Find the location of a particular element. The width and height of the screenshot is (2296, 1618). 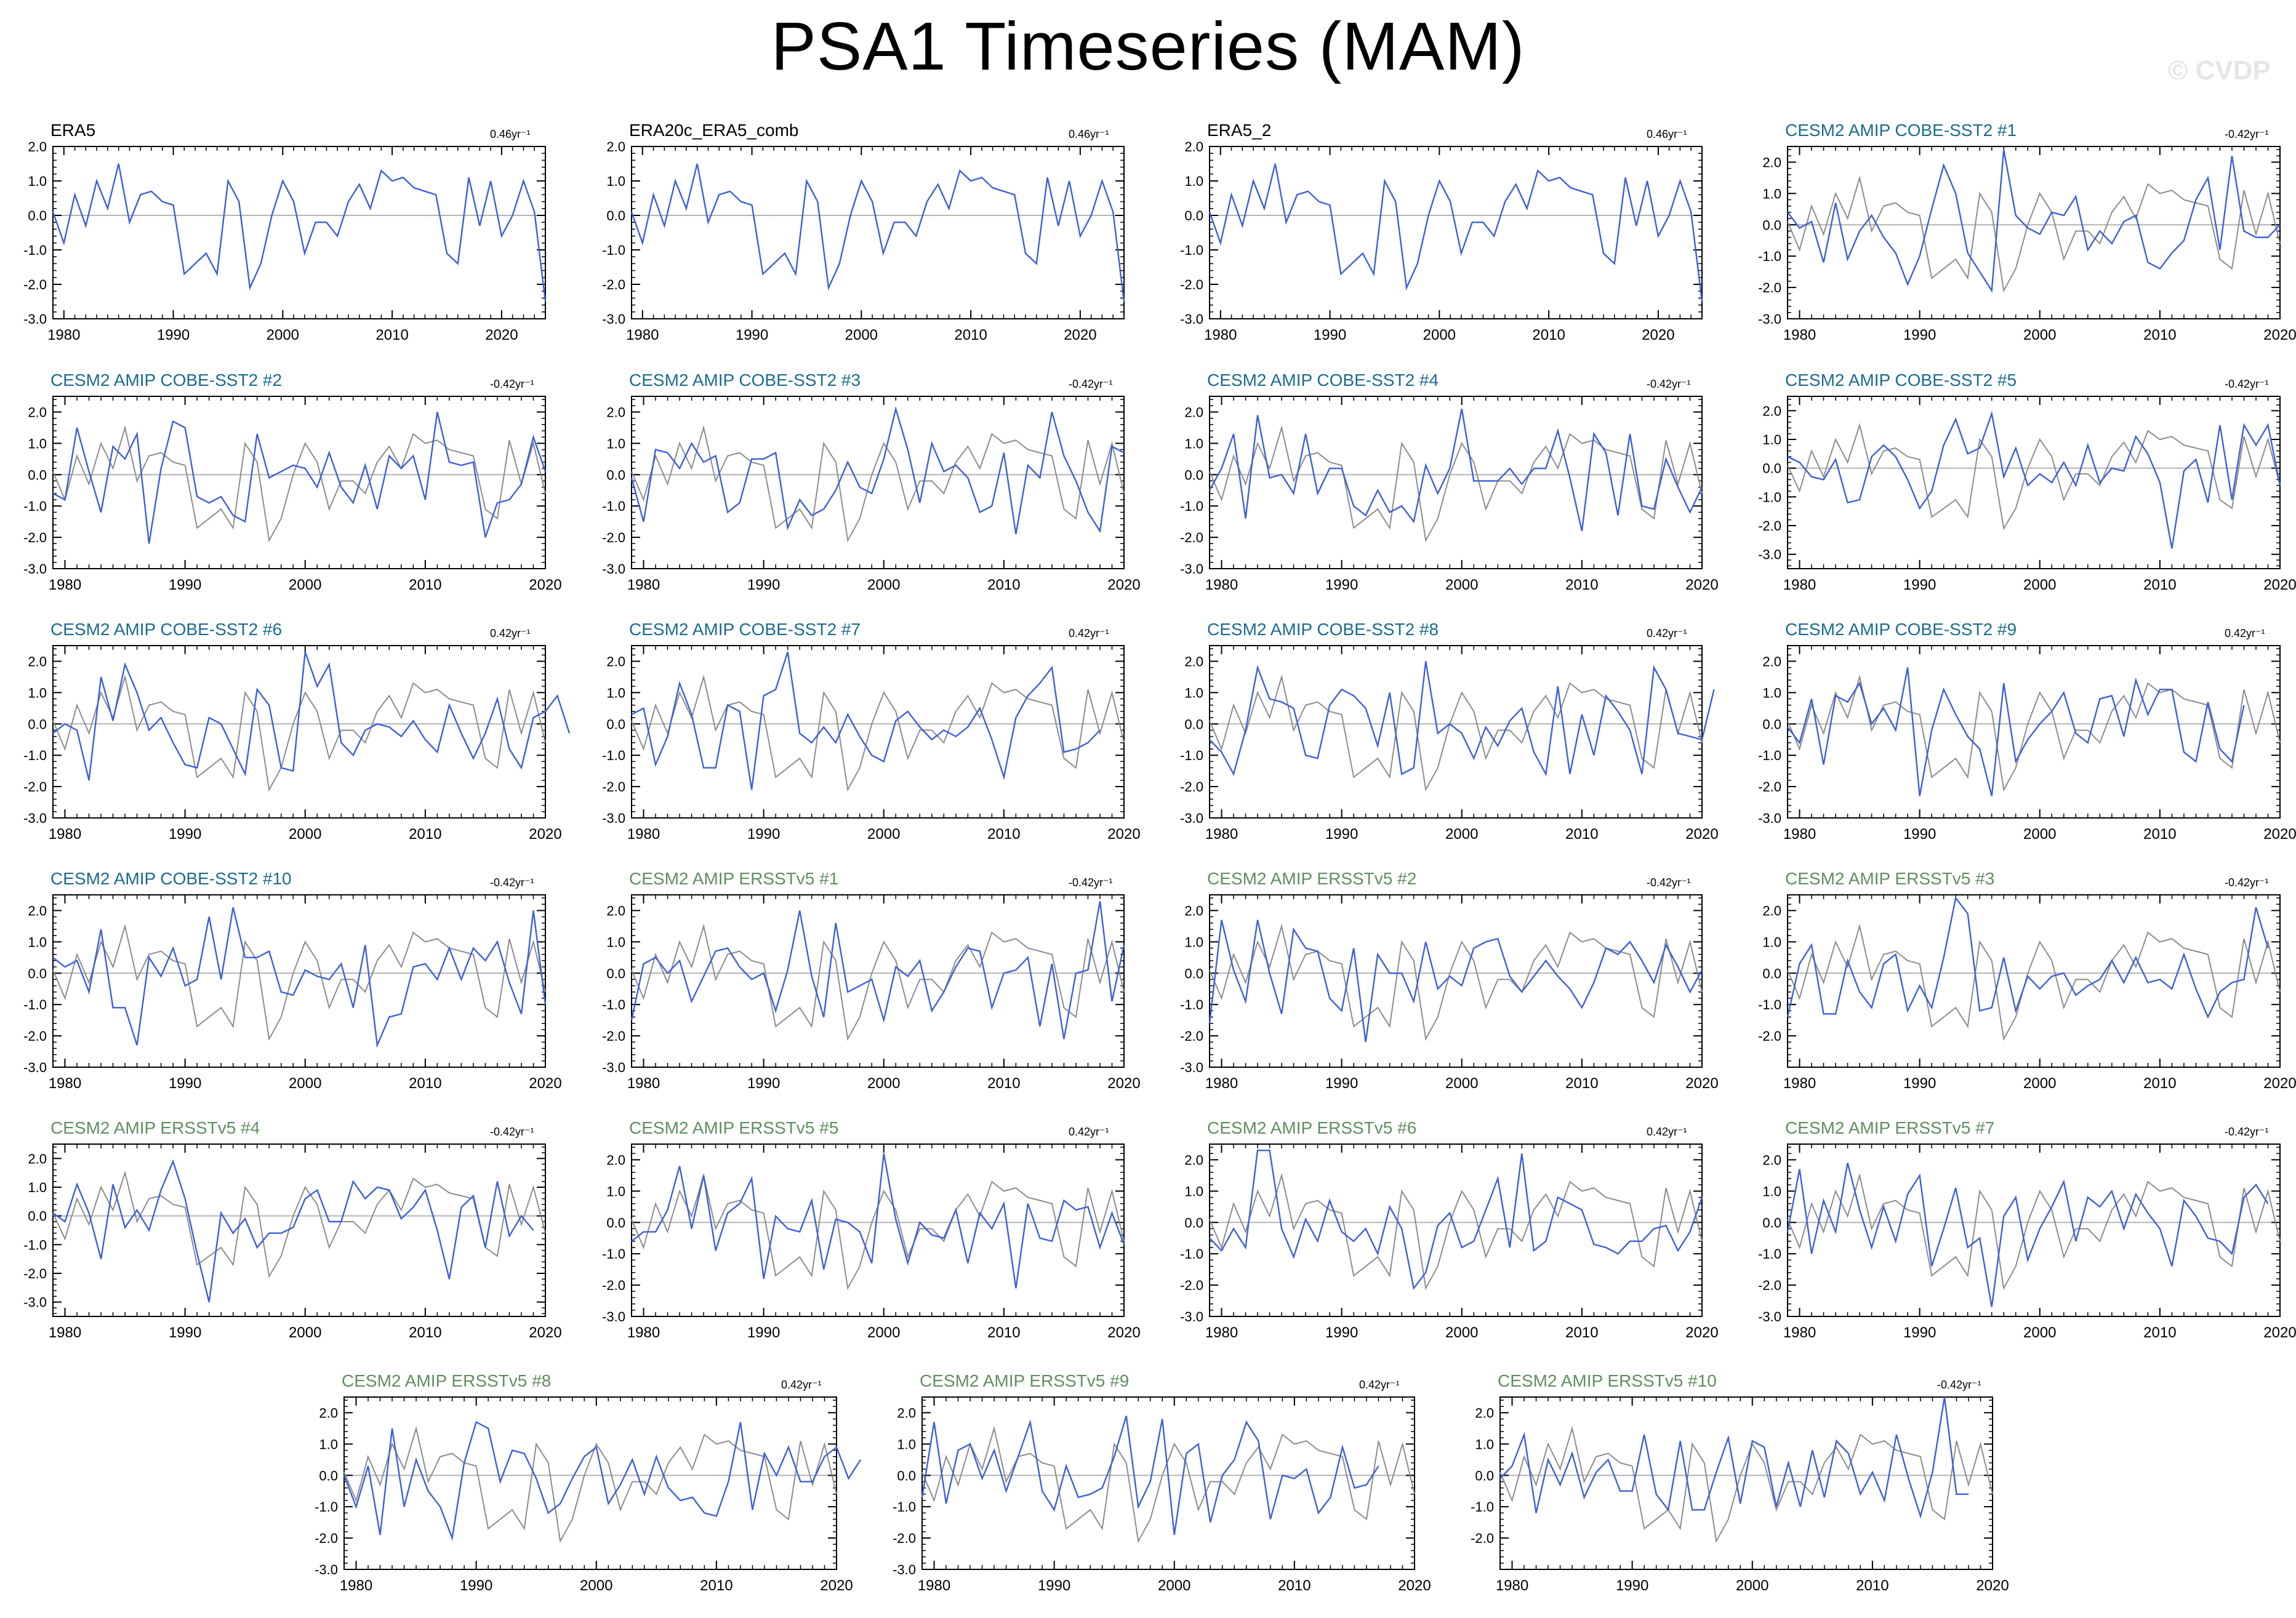

panel-title: CESM2 AMIP COBE-SST2 #8 is located at coordinates (1323, 629).